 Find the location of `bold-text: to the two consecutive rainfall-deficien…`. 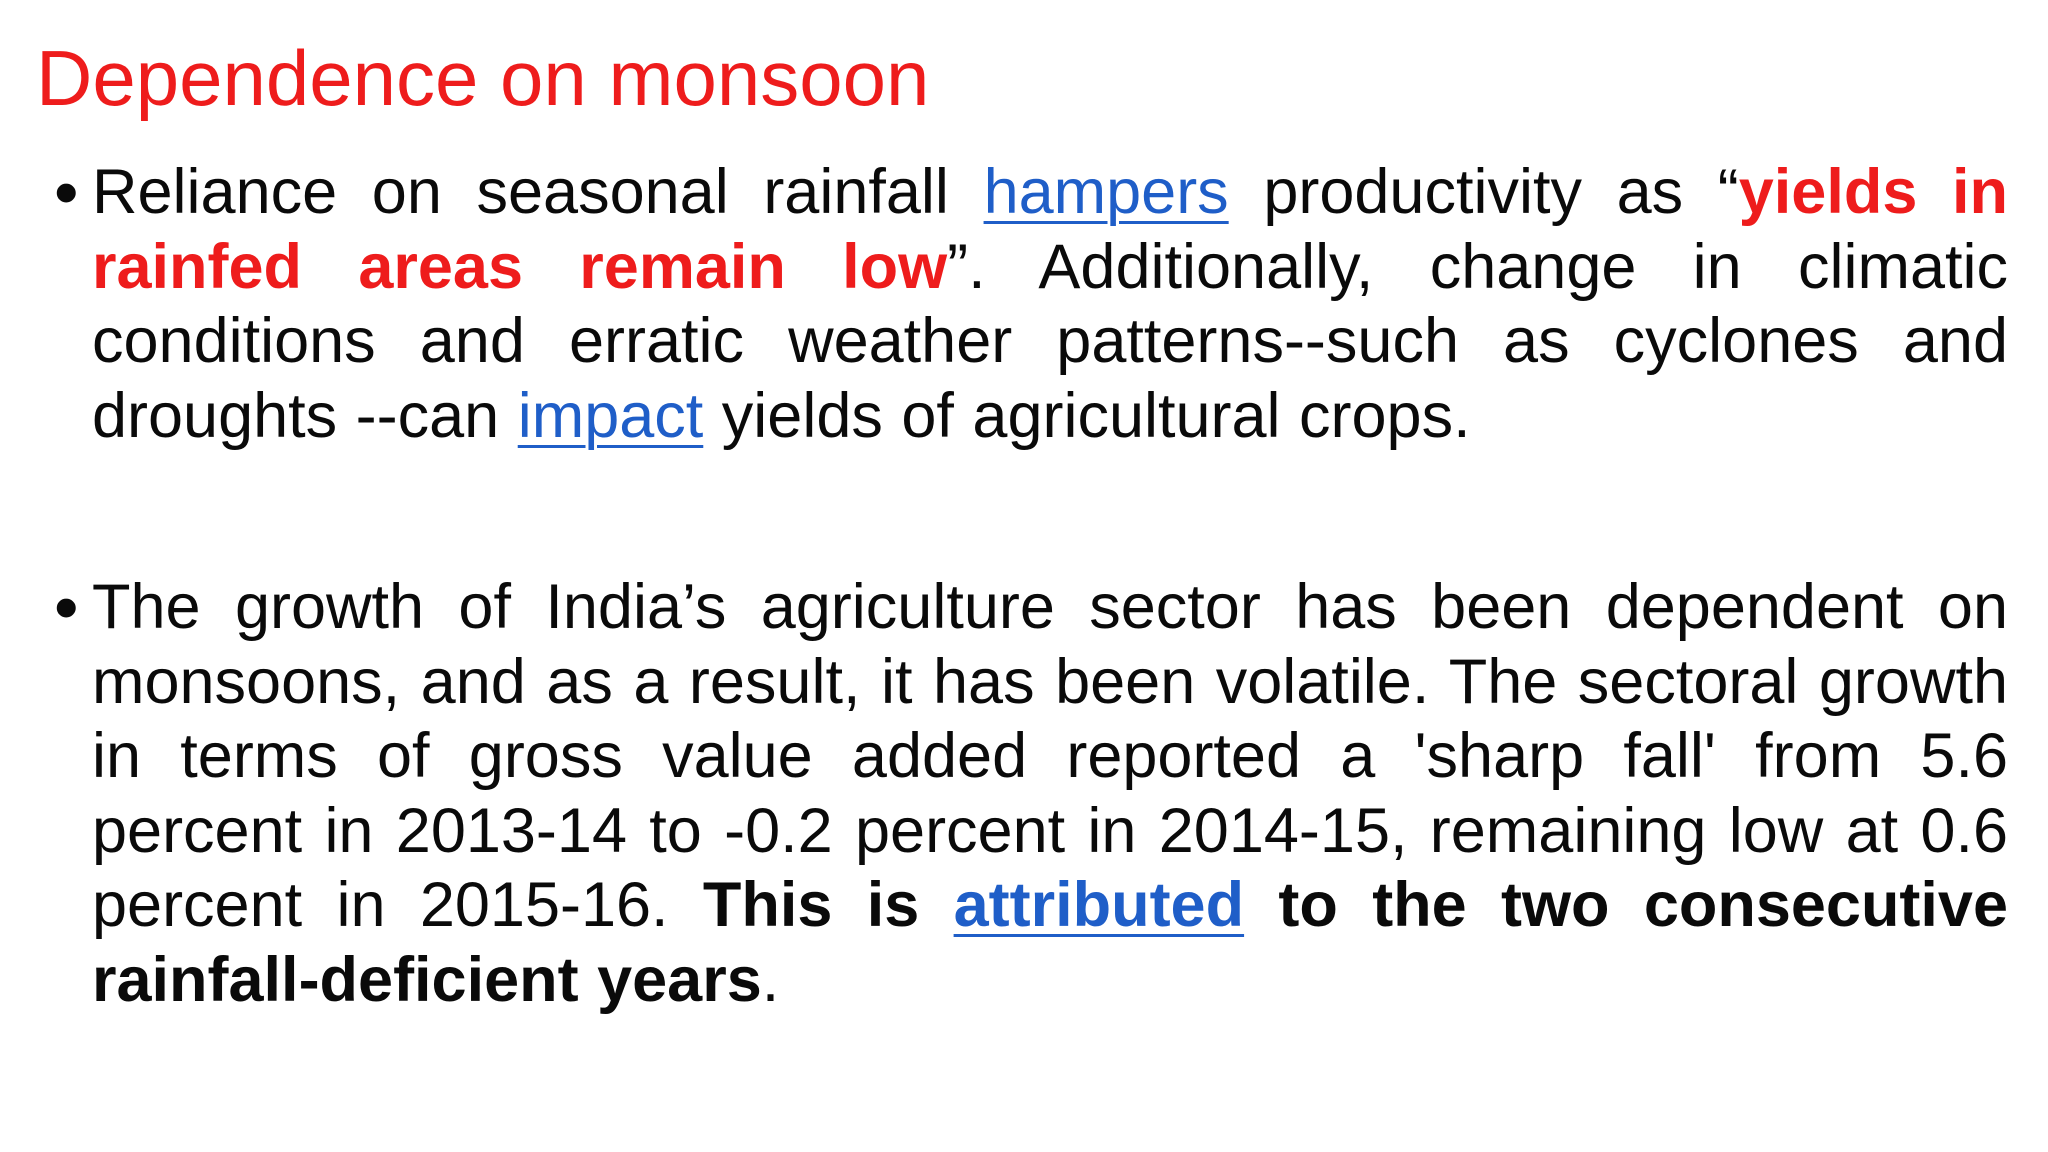

bold-text: to the two consecutive rainfall-deficien… is located at coordinates (1050, 942).